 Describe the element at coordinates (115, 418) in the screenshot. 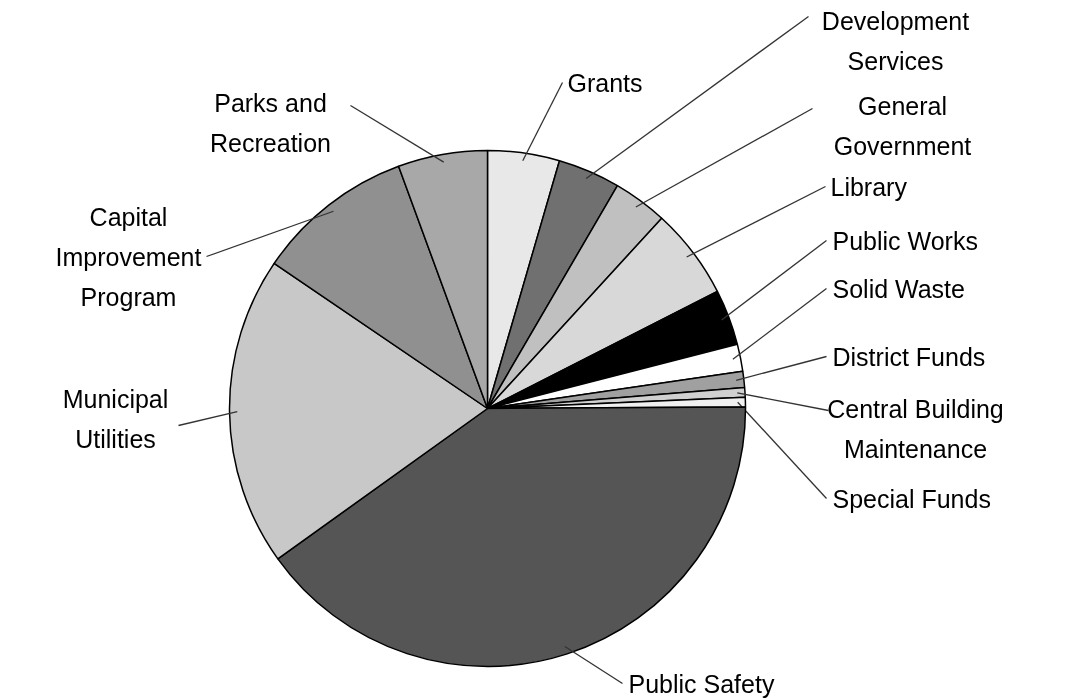

I see `slice-label: Municipal Utilities` at that location.